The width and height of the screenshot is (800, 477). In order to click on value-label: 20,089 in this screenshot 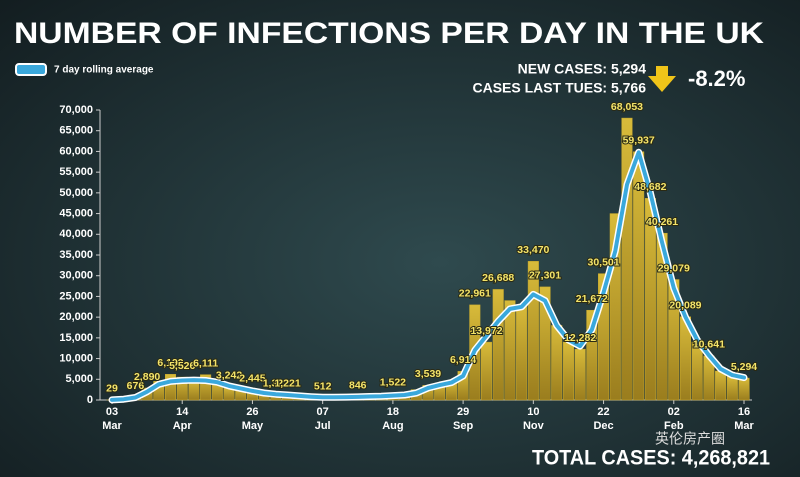, I will do `click(685, 306)`.